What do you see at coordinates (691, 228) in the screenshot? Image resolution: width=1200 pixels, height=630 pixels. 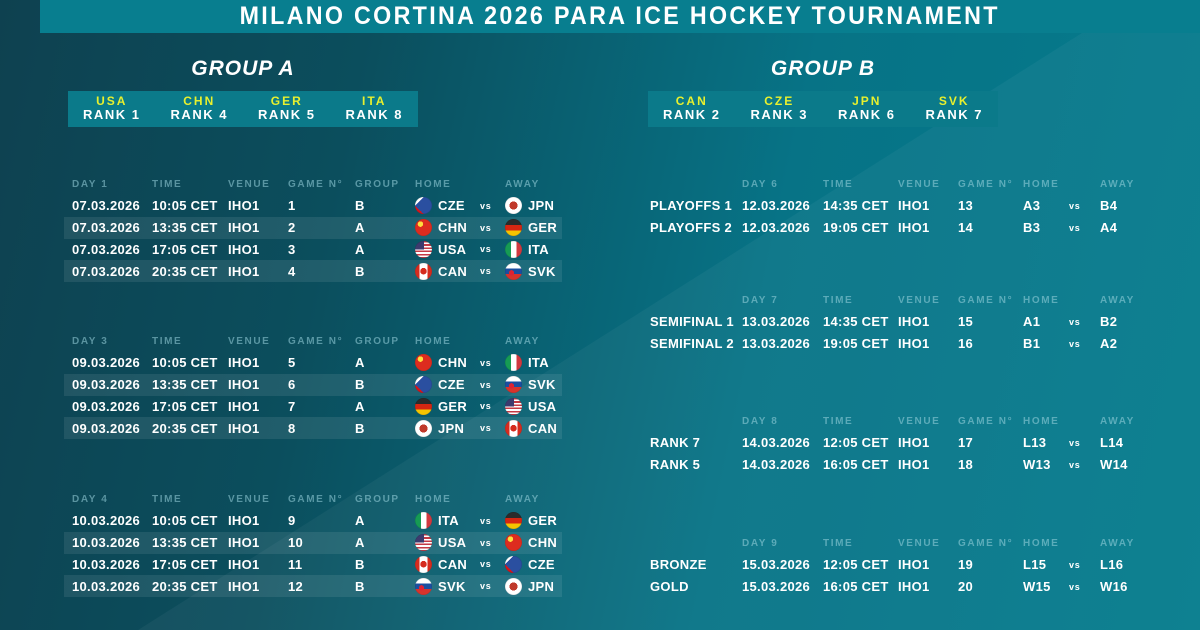 I see `match-label: PLAYOFFS 2` at bounding box center [691, 228].